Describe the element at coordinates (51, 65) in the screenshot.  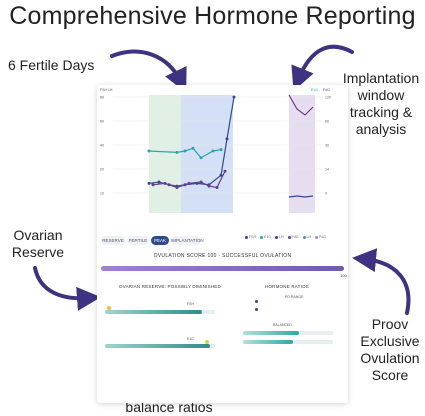
I see `callout-fertile-days: 6 Fertile Days` at that location.